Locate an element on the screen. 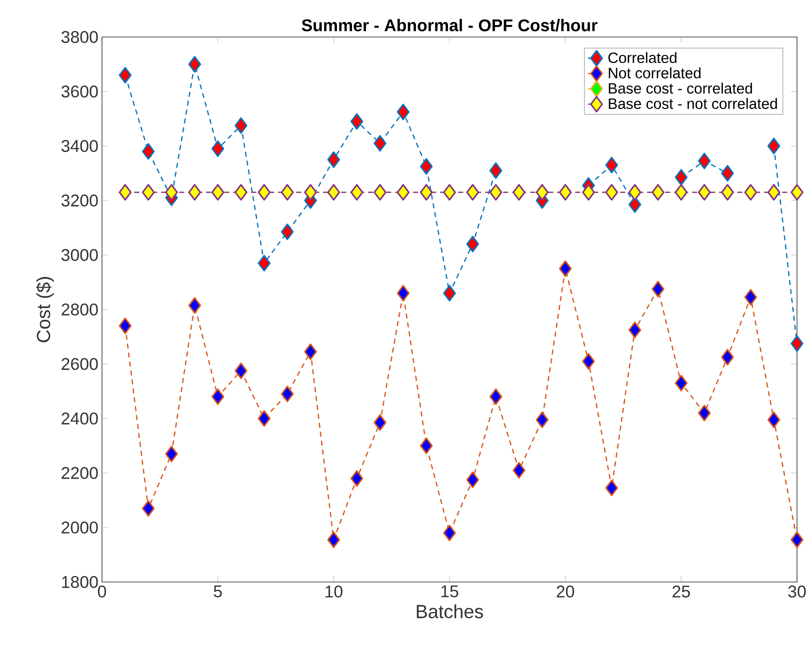  x-tick-label: 0 is located at coordinates (102, 592).